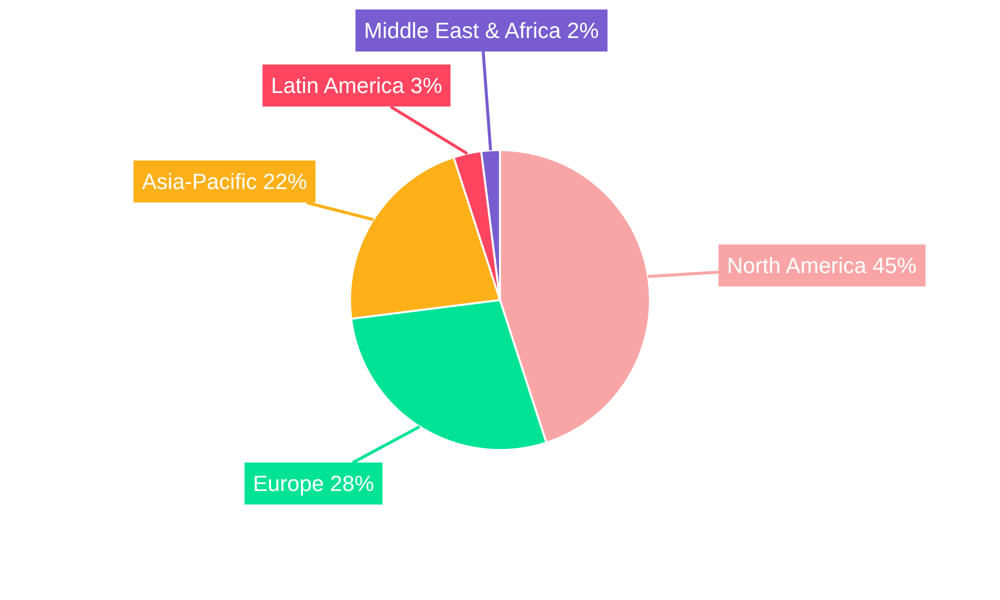 This screenshot has height=600, width=1000. I want to click on slice-label: Middle East & Africa 2%, so click(481, 30).